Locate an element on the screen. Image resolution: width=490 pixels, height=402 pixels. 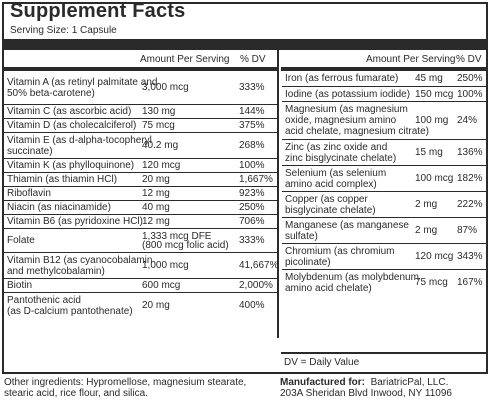
nutrient-amount: 40.2 mg is located at coordinates (160, 145).